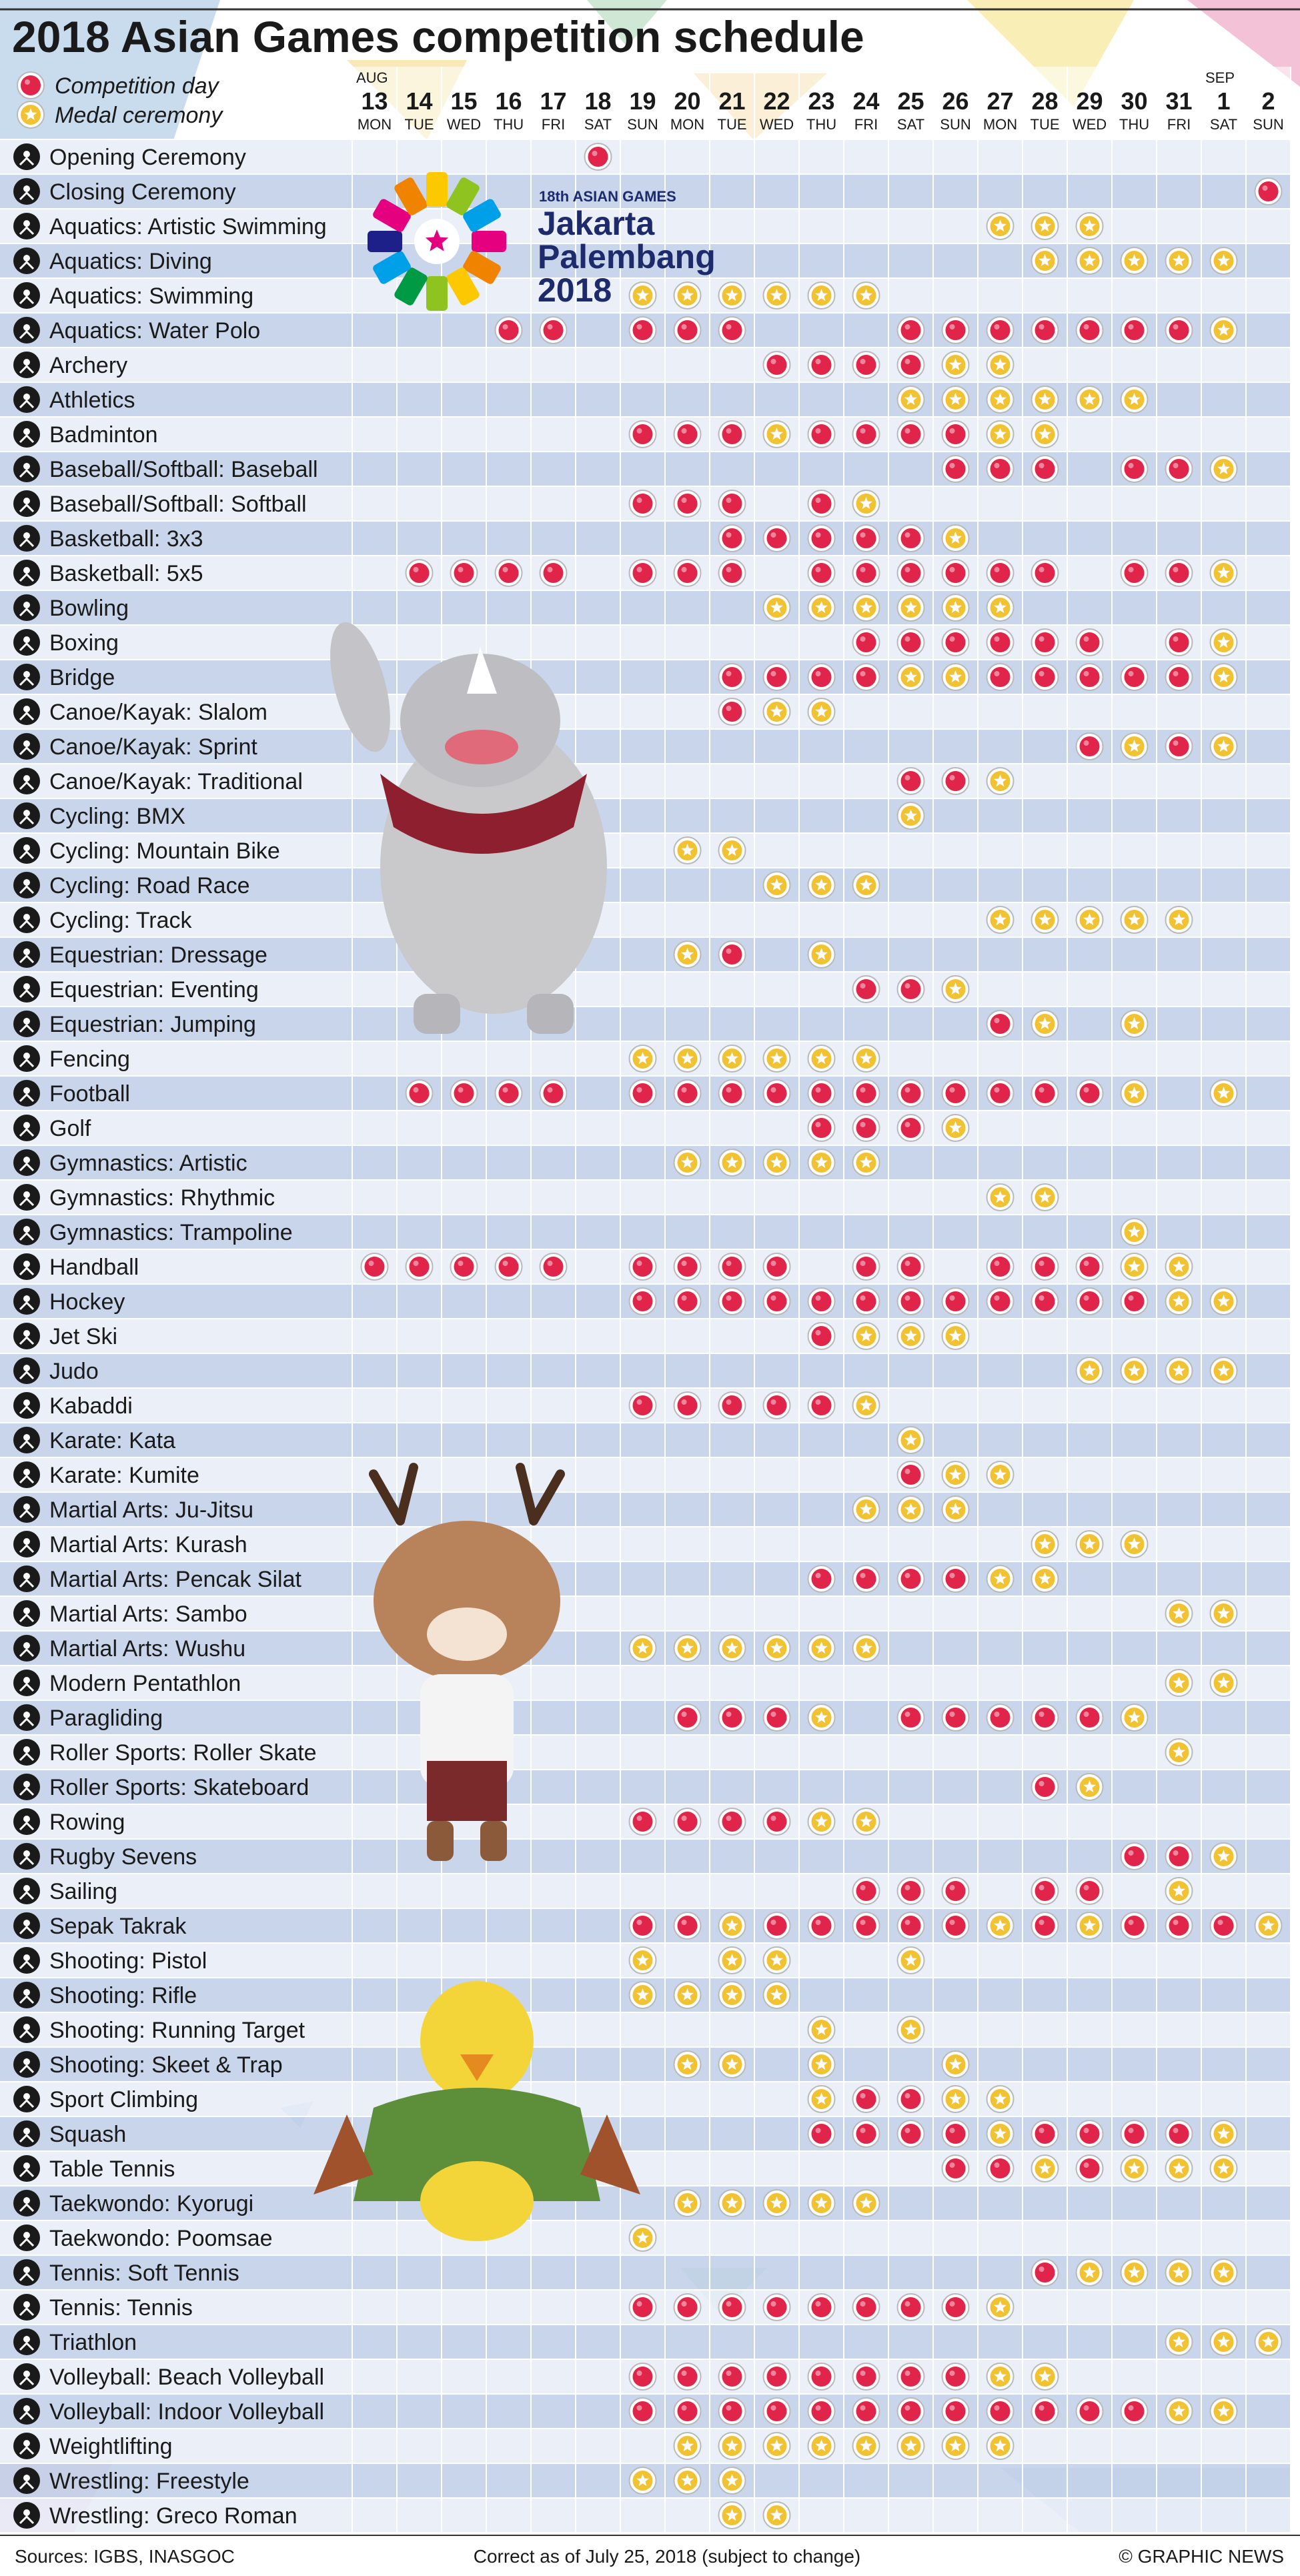 This screenshot has width=1300, height=2576. Describe the element at coordinates (69, 1301) in the screenshot. I see `table-row: Hockey` at that location.